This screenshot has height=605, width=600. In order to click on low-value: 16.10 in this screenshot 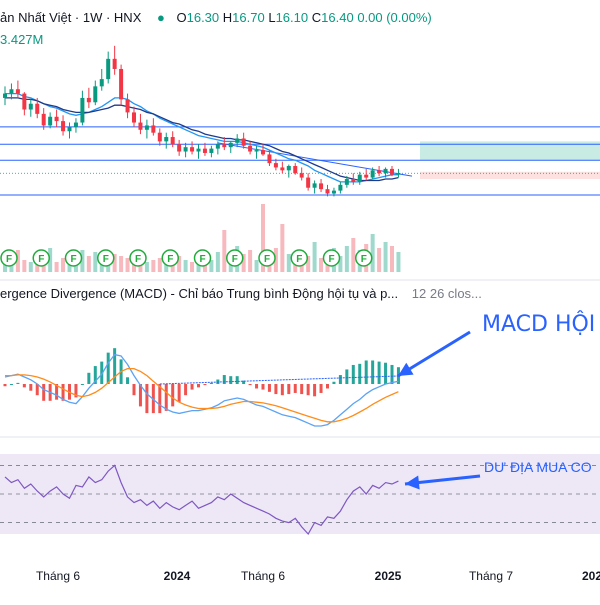, I will do `click(292, 17)`.